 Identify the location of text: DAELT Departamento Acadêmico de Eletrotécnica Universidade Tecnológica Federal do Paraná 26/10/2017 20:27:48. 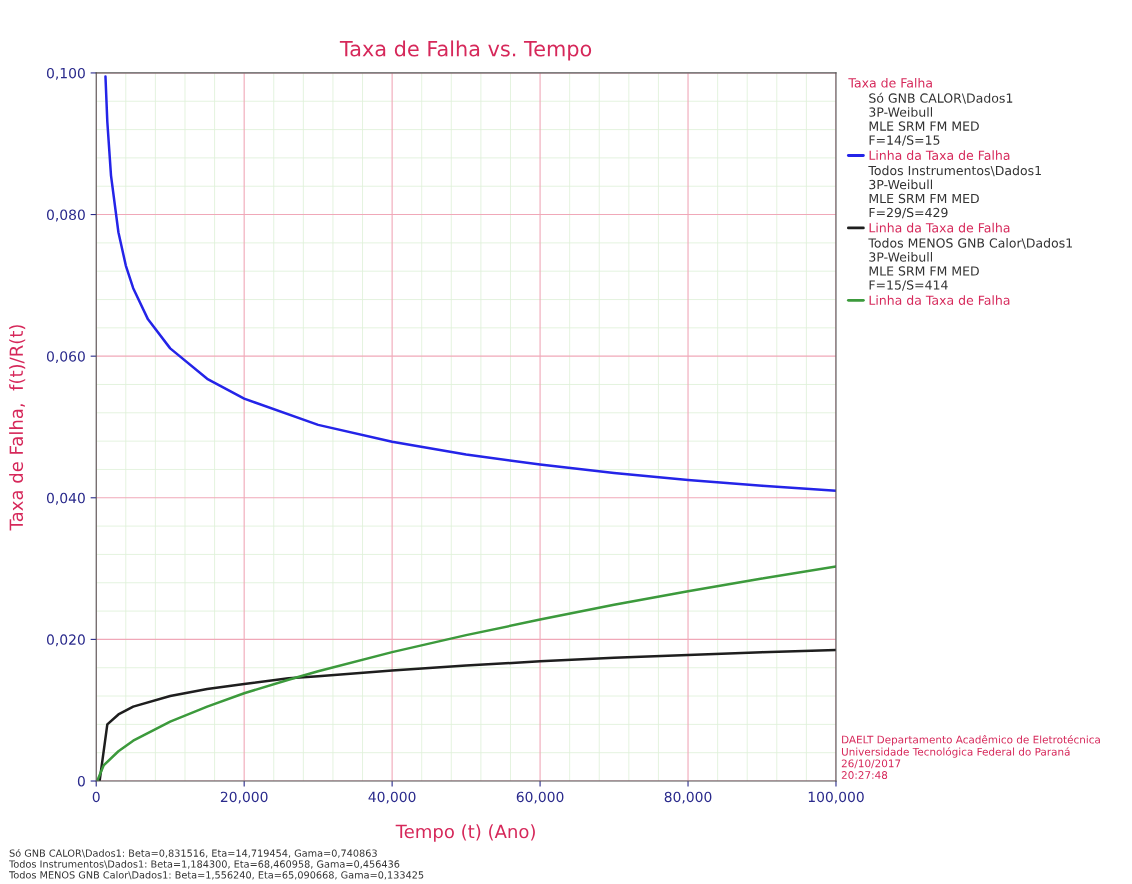
(970, 757).